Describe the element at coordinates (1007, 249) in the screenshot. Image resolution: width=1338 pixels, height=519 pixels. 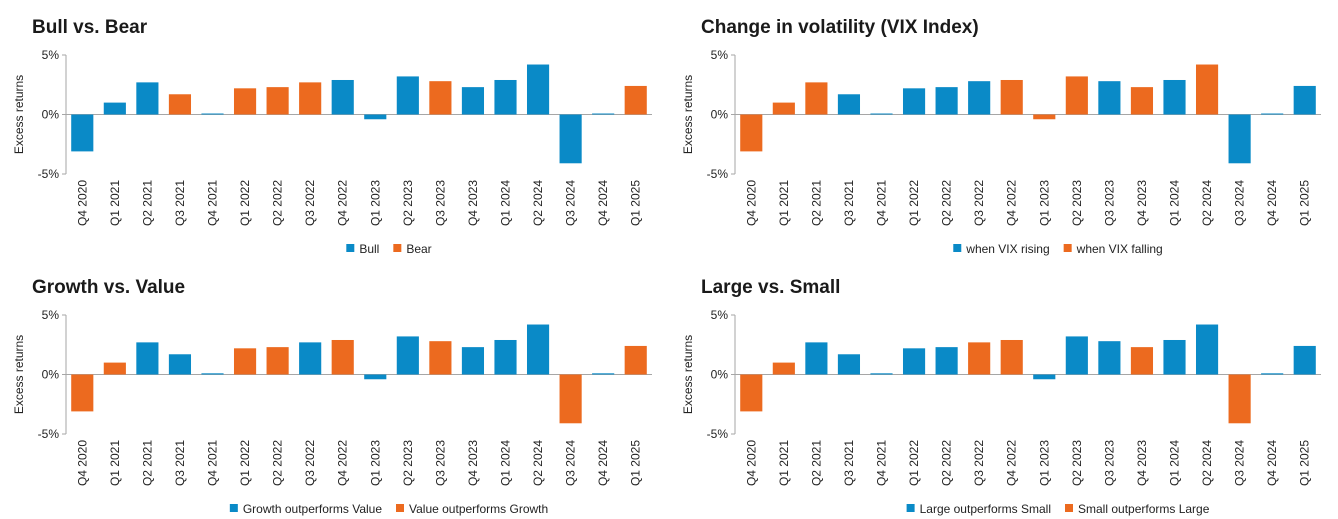
I see `legend-label: when VIX rising` at that location.